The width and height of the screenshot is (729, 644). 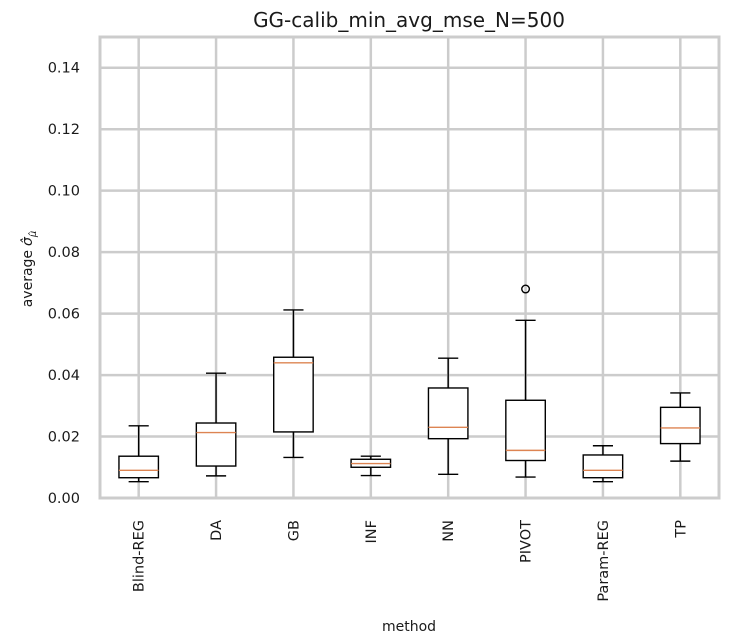 I want to click on x-axis-label: method, so click(x=409, y=627).